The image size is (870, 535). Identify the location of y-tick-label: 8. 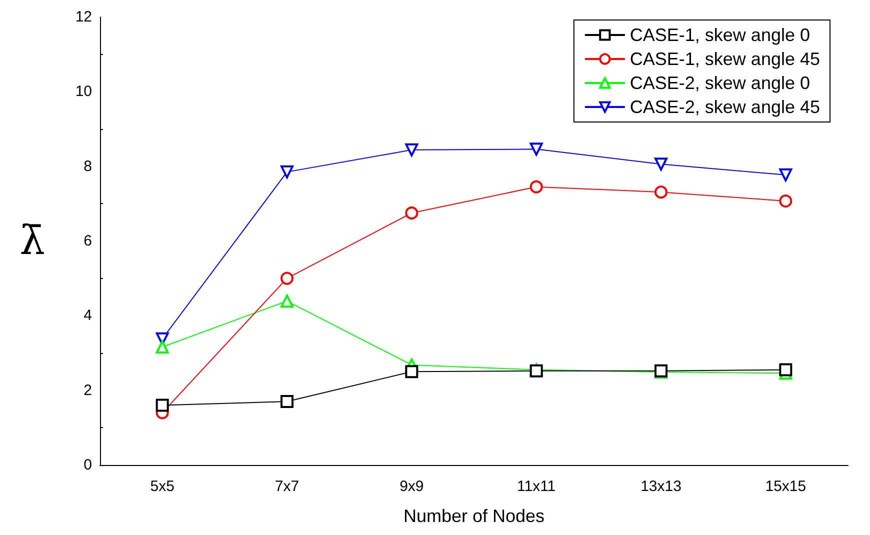
(88, 166).